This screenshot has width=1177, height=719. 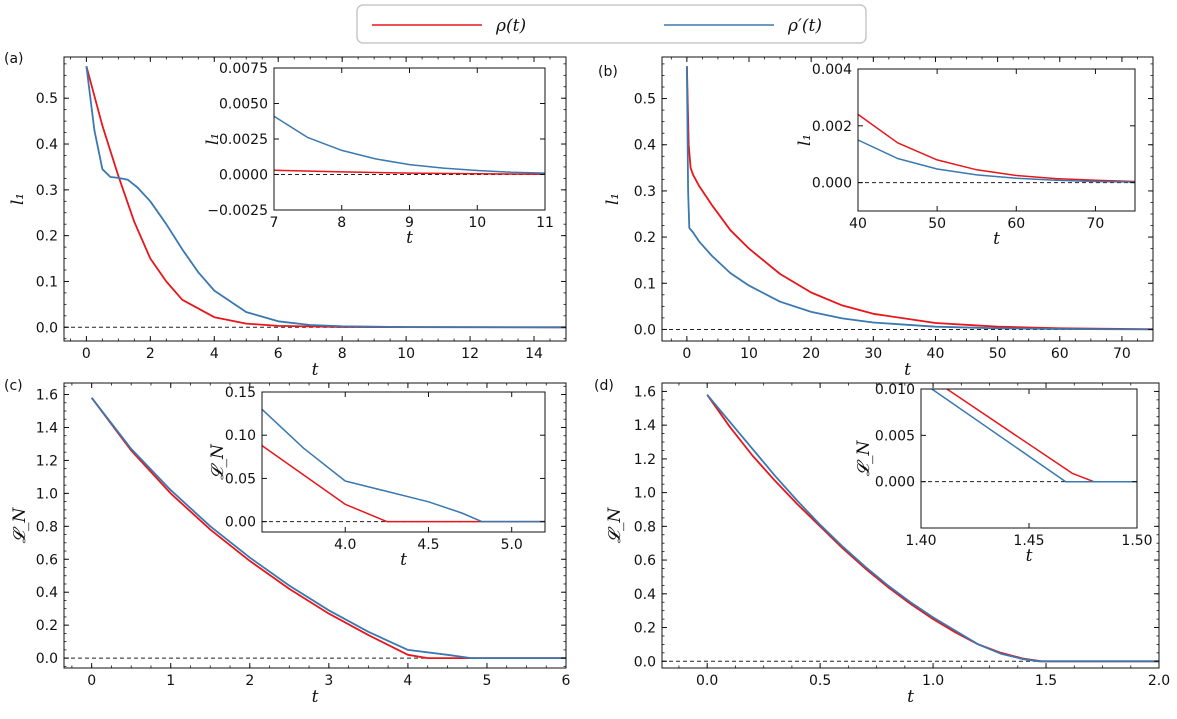 What do you see at coordinates (811, 354) in the screenshot?
I see `panel-b-main-xtick-label: 20` at bounding box center [811, 354].